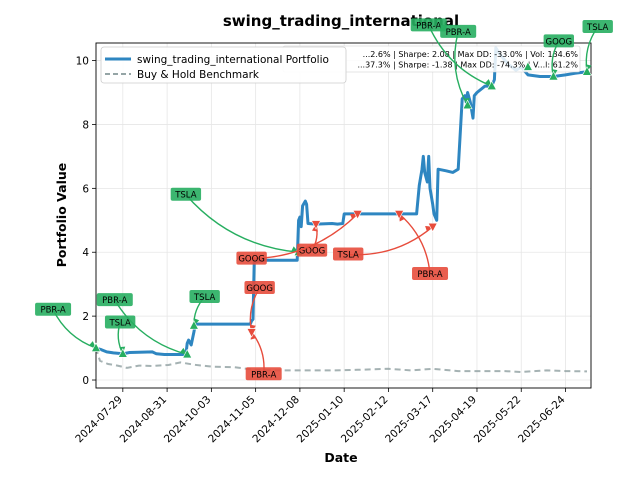 Image resolution: width=631 pixels, height=477 pixels. What do you see at coordinates (85, 317) in the screenshot?
I see `y-tick-label: 2` at bounding box center [85, 317].